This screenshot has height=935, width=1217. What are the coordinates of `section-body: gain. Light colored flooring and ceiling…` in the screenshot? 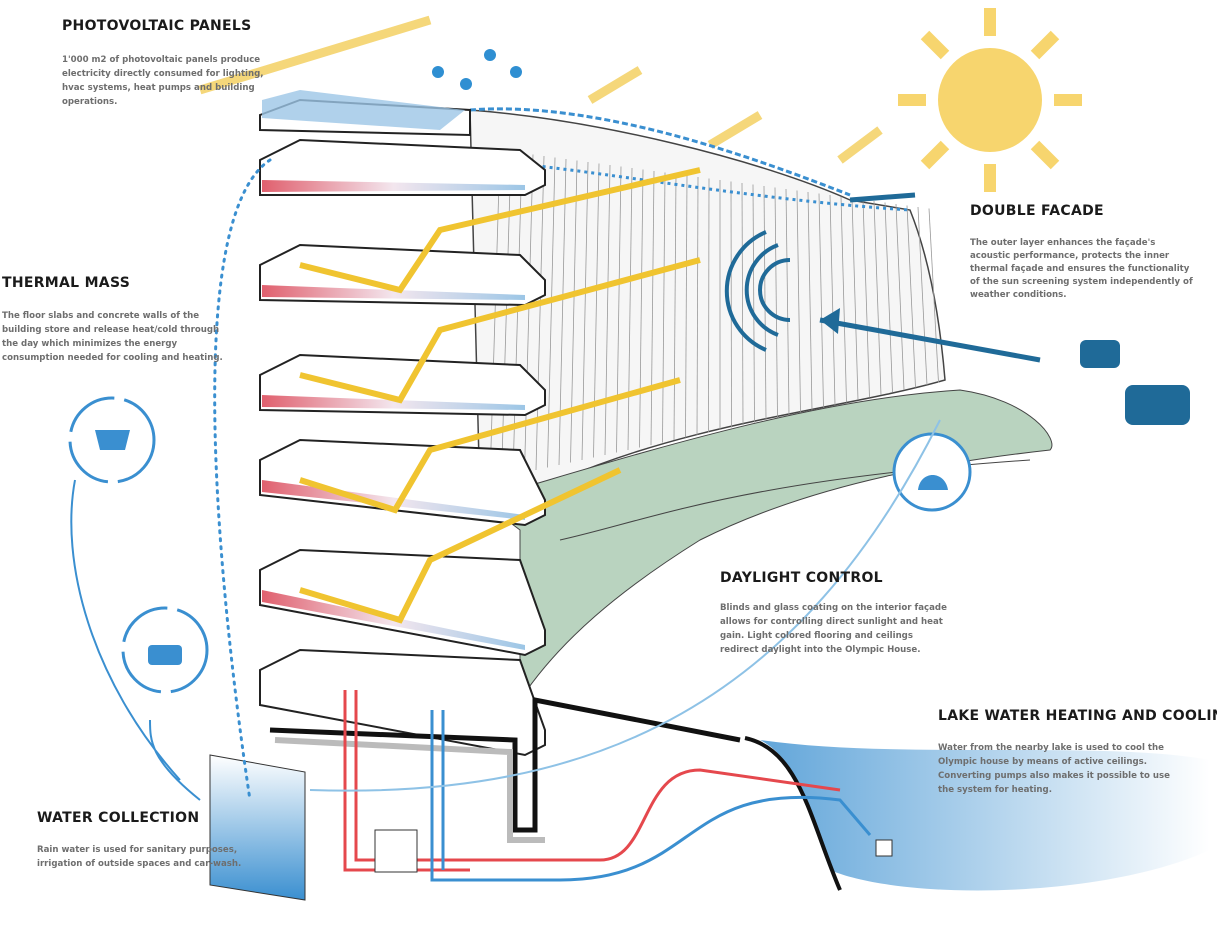 It's located at (816, 636).